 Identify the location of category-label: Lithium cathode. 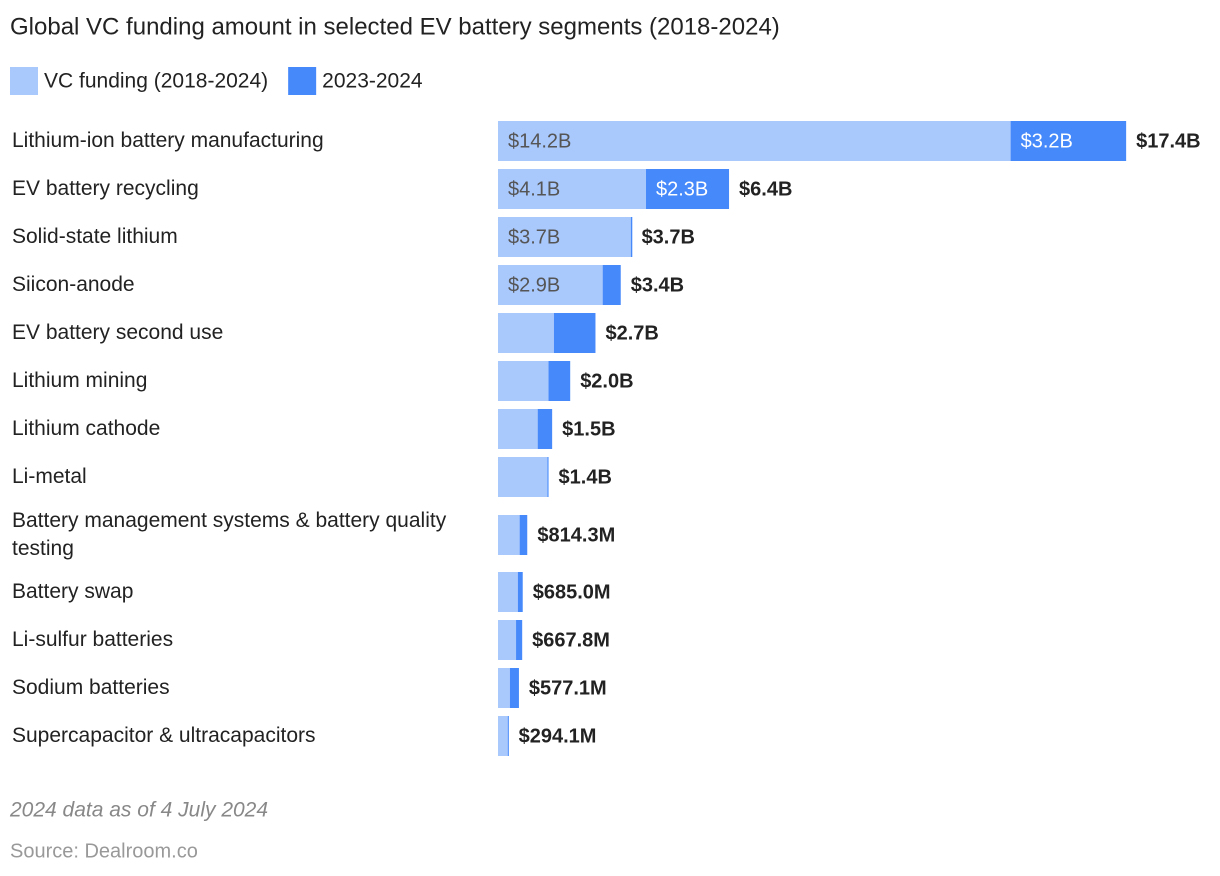
(86, 428).